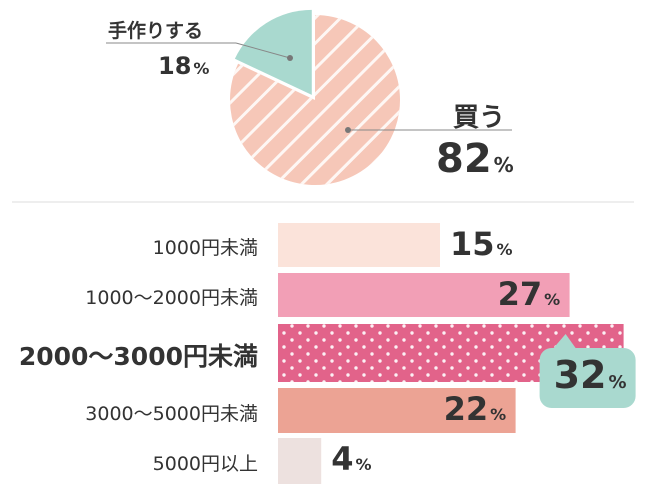  I want to click on callout-bubble, so click(587, 378).